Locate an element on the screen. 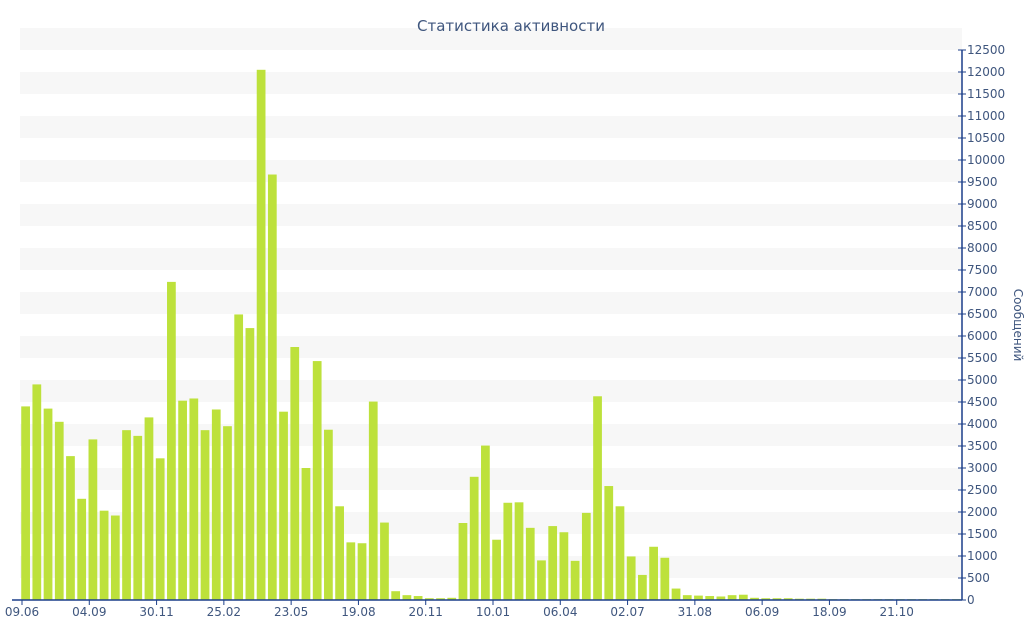 This screenshot has width=1024, height=644. y-tick-label-12000: 12000 is located at coordinates (986, 72).